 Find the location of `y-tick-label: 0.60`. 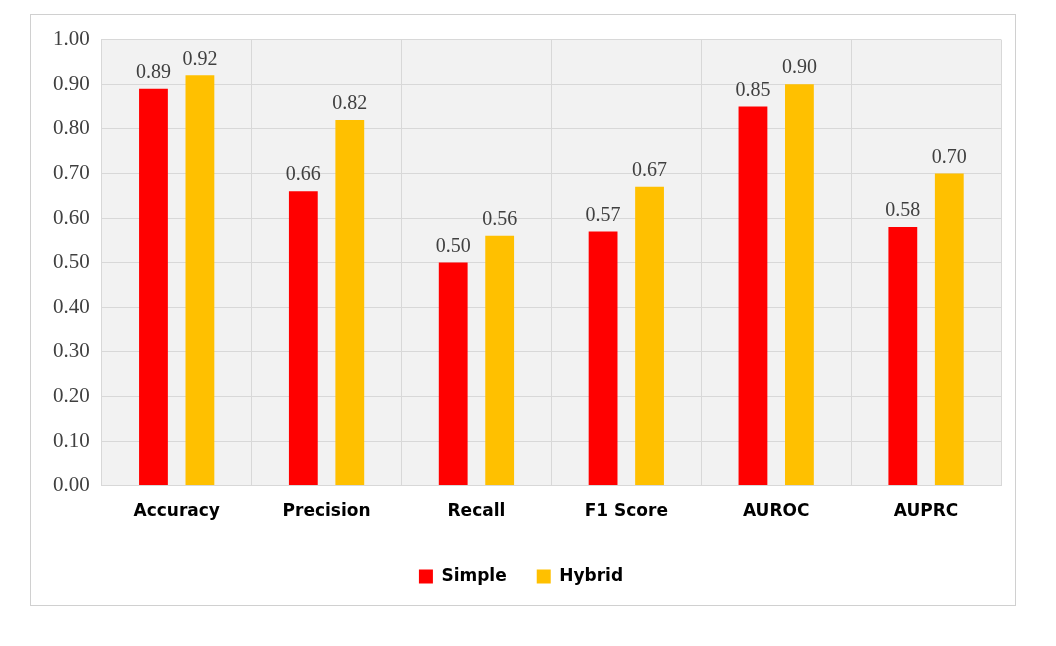

y-tick-label: 0.60 is located at coordinates (71, 216).